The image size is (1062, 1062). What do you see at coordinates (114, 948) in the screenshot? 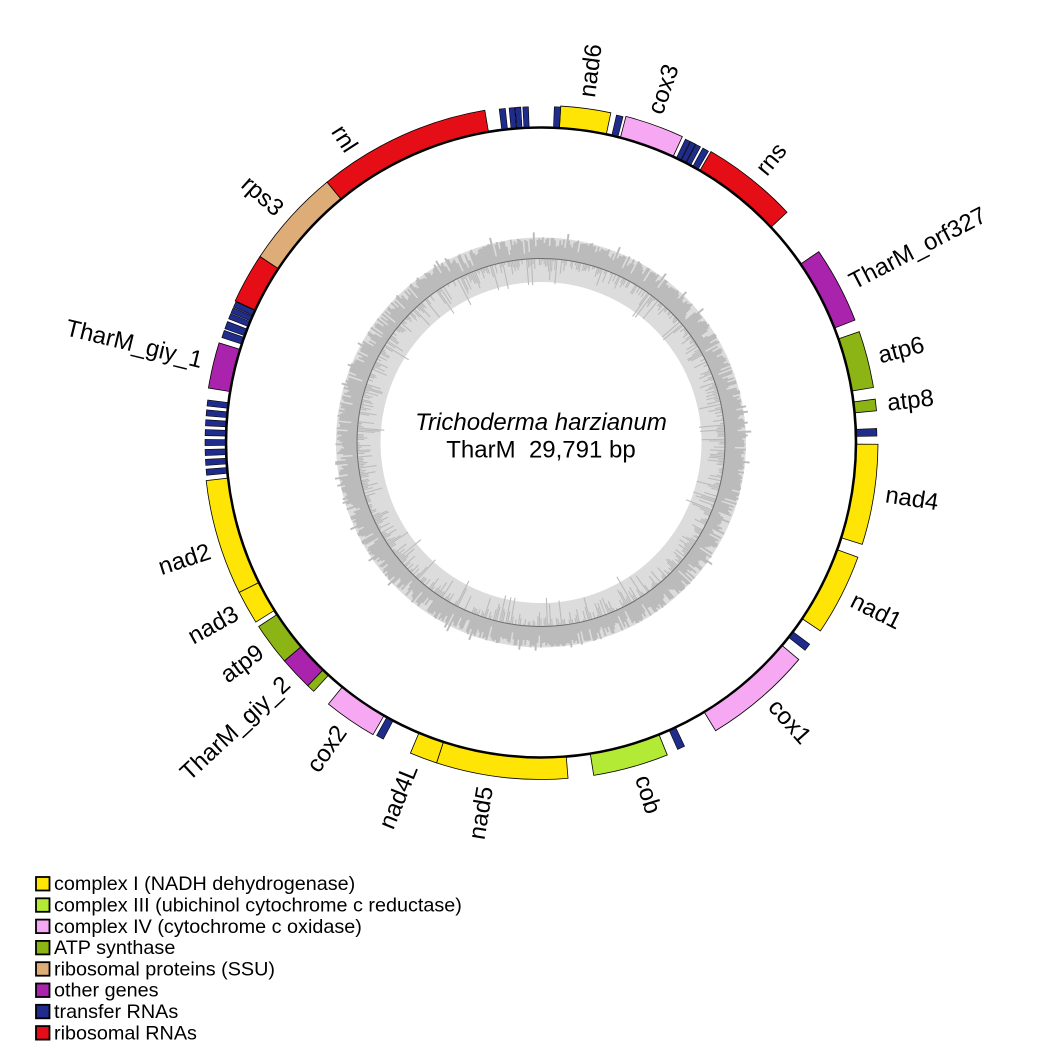
I see `svg-text: ATP synthase` at bounding box center [114, 948].